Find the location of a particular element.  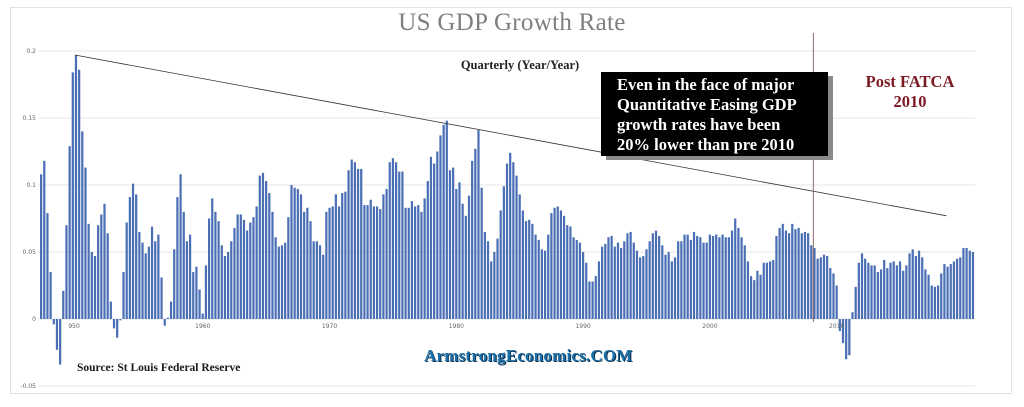

x-tick-label: 1980 is located at coordinates (456, 326).